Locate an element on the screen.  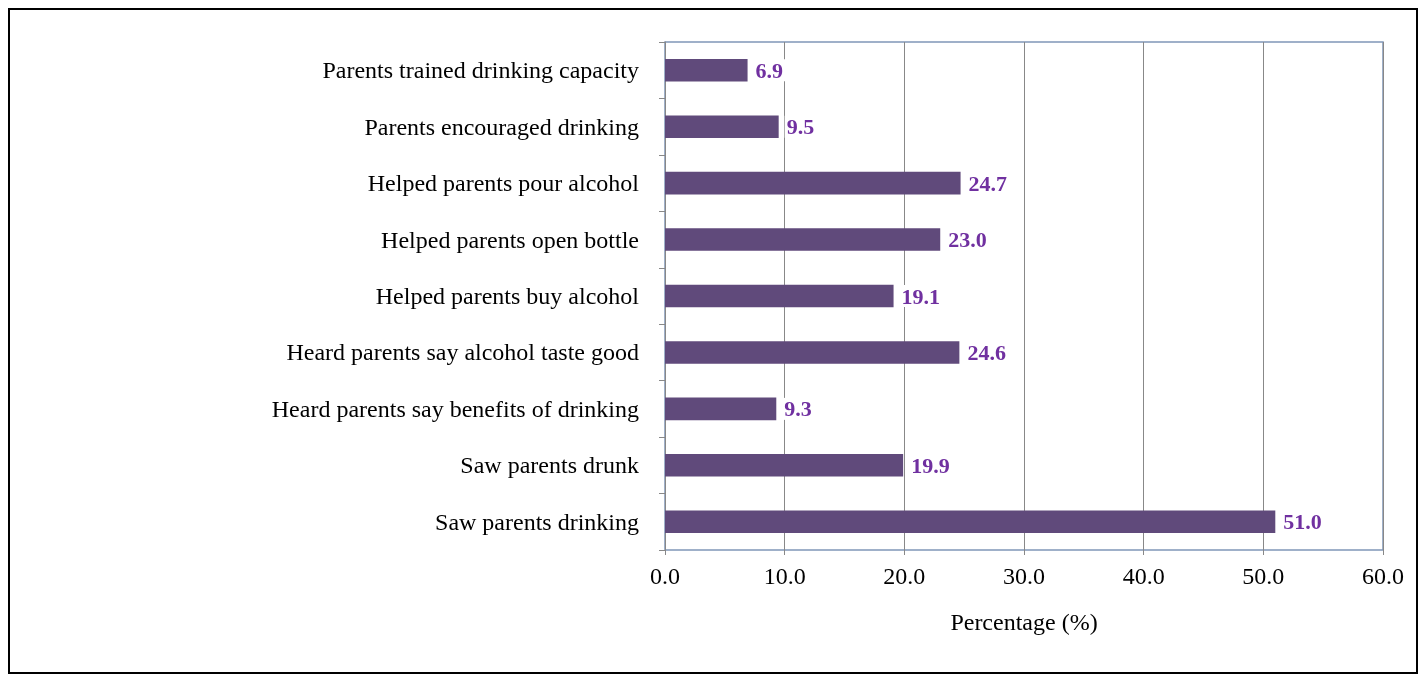
data-label: 9.5 is located at coordinates (800, 127).